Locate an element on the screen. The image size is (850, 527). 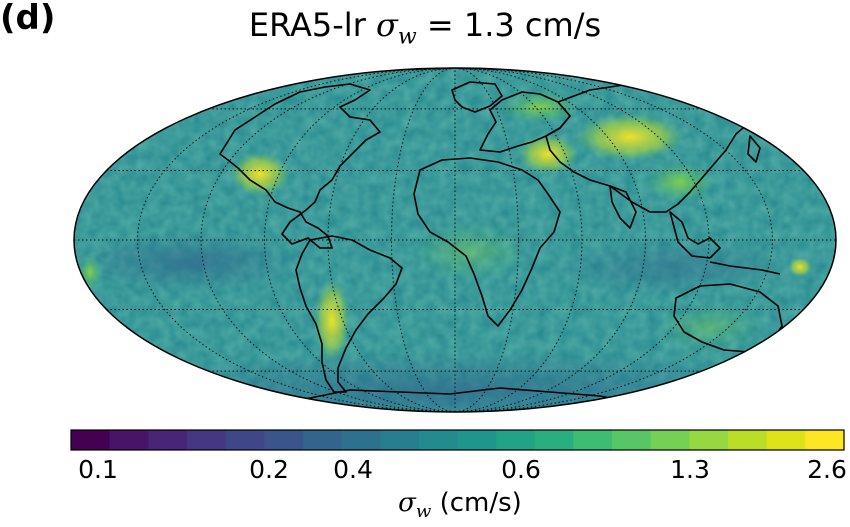
indian-ocean-low is located at coordinates (670, 267).